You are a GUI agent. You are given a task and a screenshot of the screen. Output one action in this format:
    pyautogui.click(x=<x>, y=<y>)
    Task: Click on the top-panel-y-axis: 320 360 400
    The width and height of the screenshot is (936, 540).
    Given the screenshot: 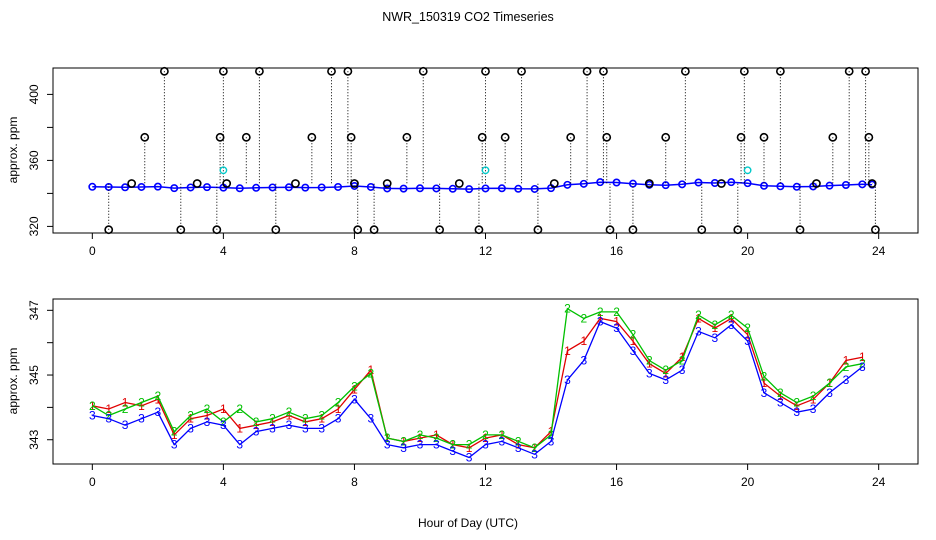 What is the action you would take?
    pyautogui.click(x=40, y=160)
    